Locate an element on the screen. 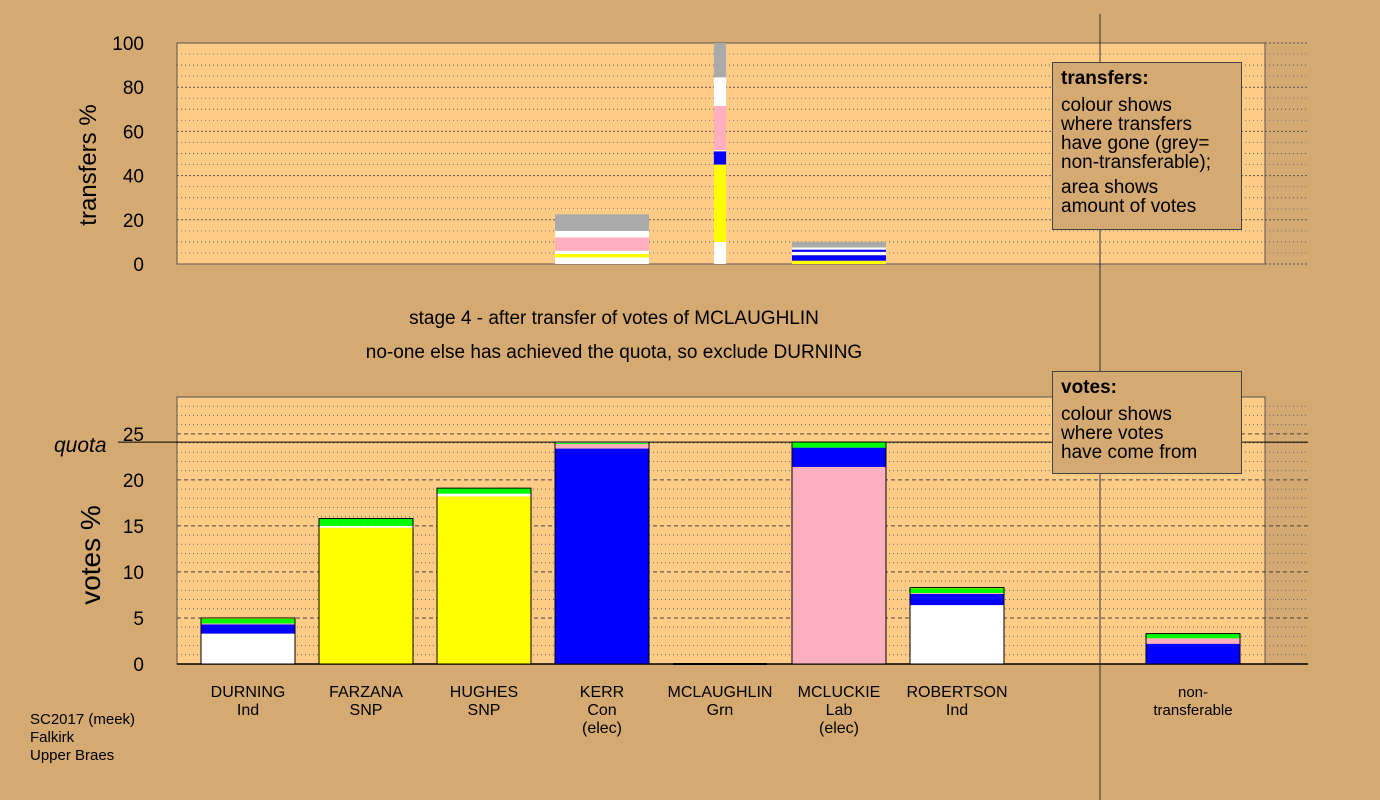 The height and width of the screenshot is (800, 1380). votes-legend-text: colour shows where votes have come from is located at coordinates (1147, 433).